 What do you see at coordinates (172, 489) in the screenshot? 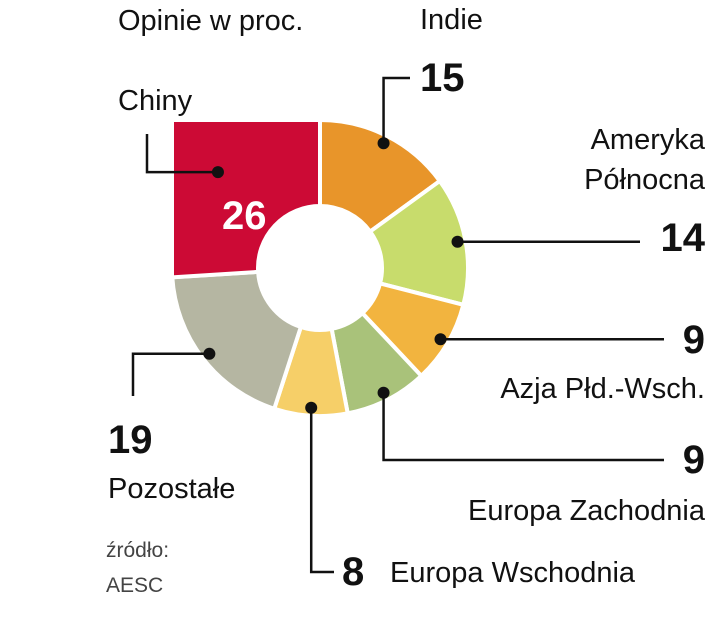
I see `category-label: Pozostałe` at bounding box center [172, 489].